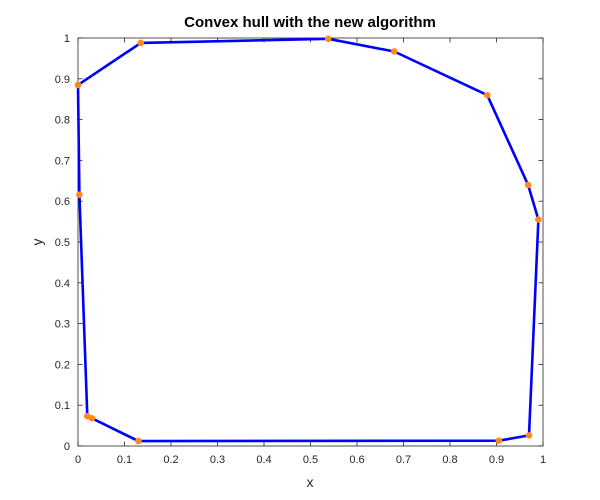 Image resolution: width=600 pixels, height=500 pixels. What do you see at coordinates (496, 460) in the screenshot?
I see `x-tick-label: 0.9` at bounding box center [496, 460].